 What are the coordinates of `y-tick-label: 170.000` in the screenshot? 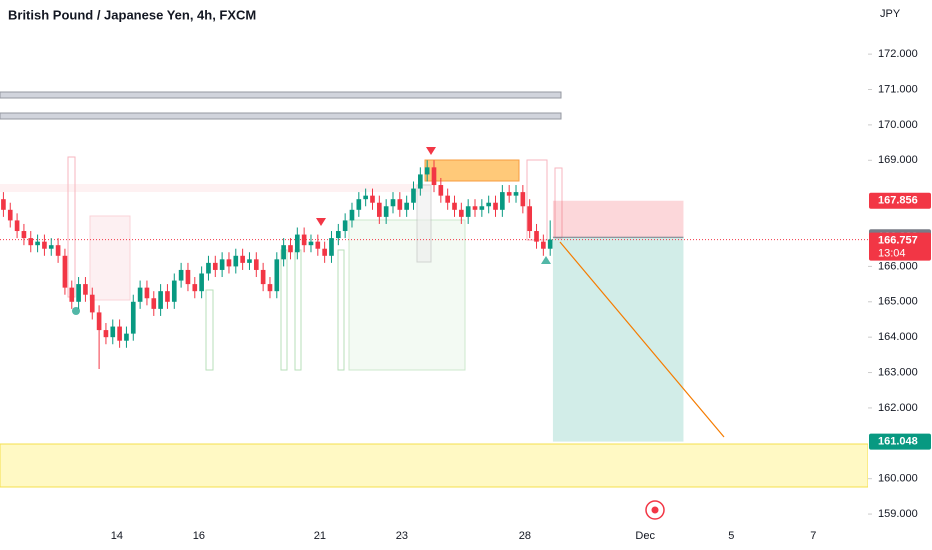 It's located at (898, 125).